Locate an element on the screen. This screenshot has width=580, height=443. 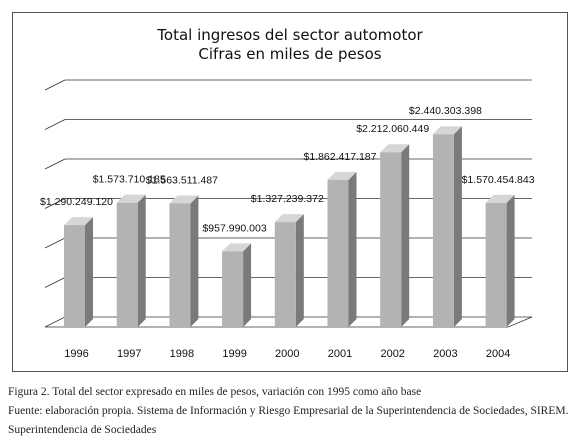
chart-floor is located at coordinates (288, 322).